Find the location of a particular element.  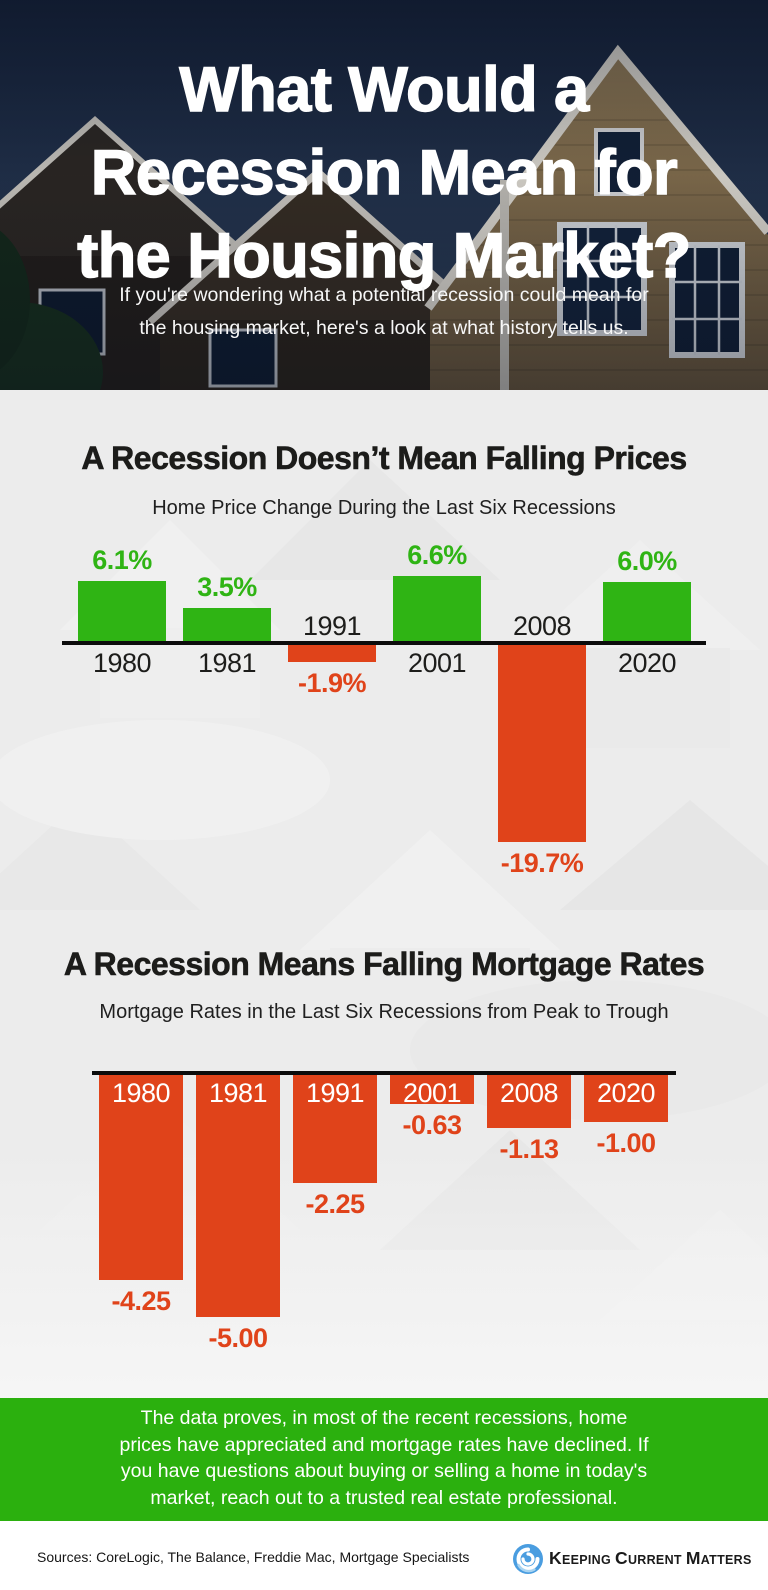

price-bar-2020 is located at coordinates (647, 612).